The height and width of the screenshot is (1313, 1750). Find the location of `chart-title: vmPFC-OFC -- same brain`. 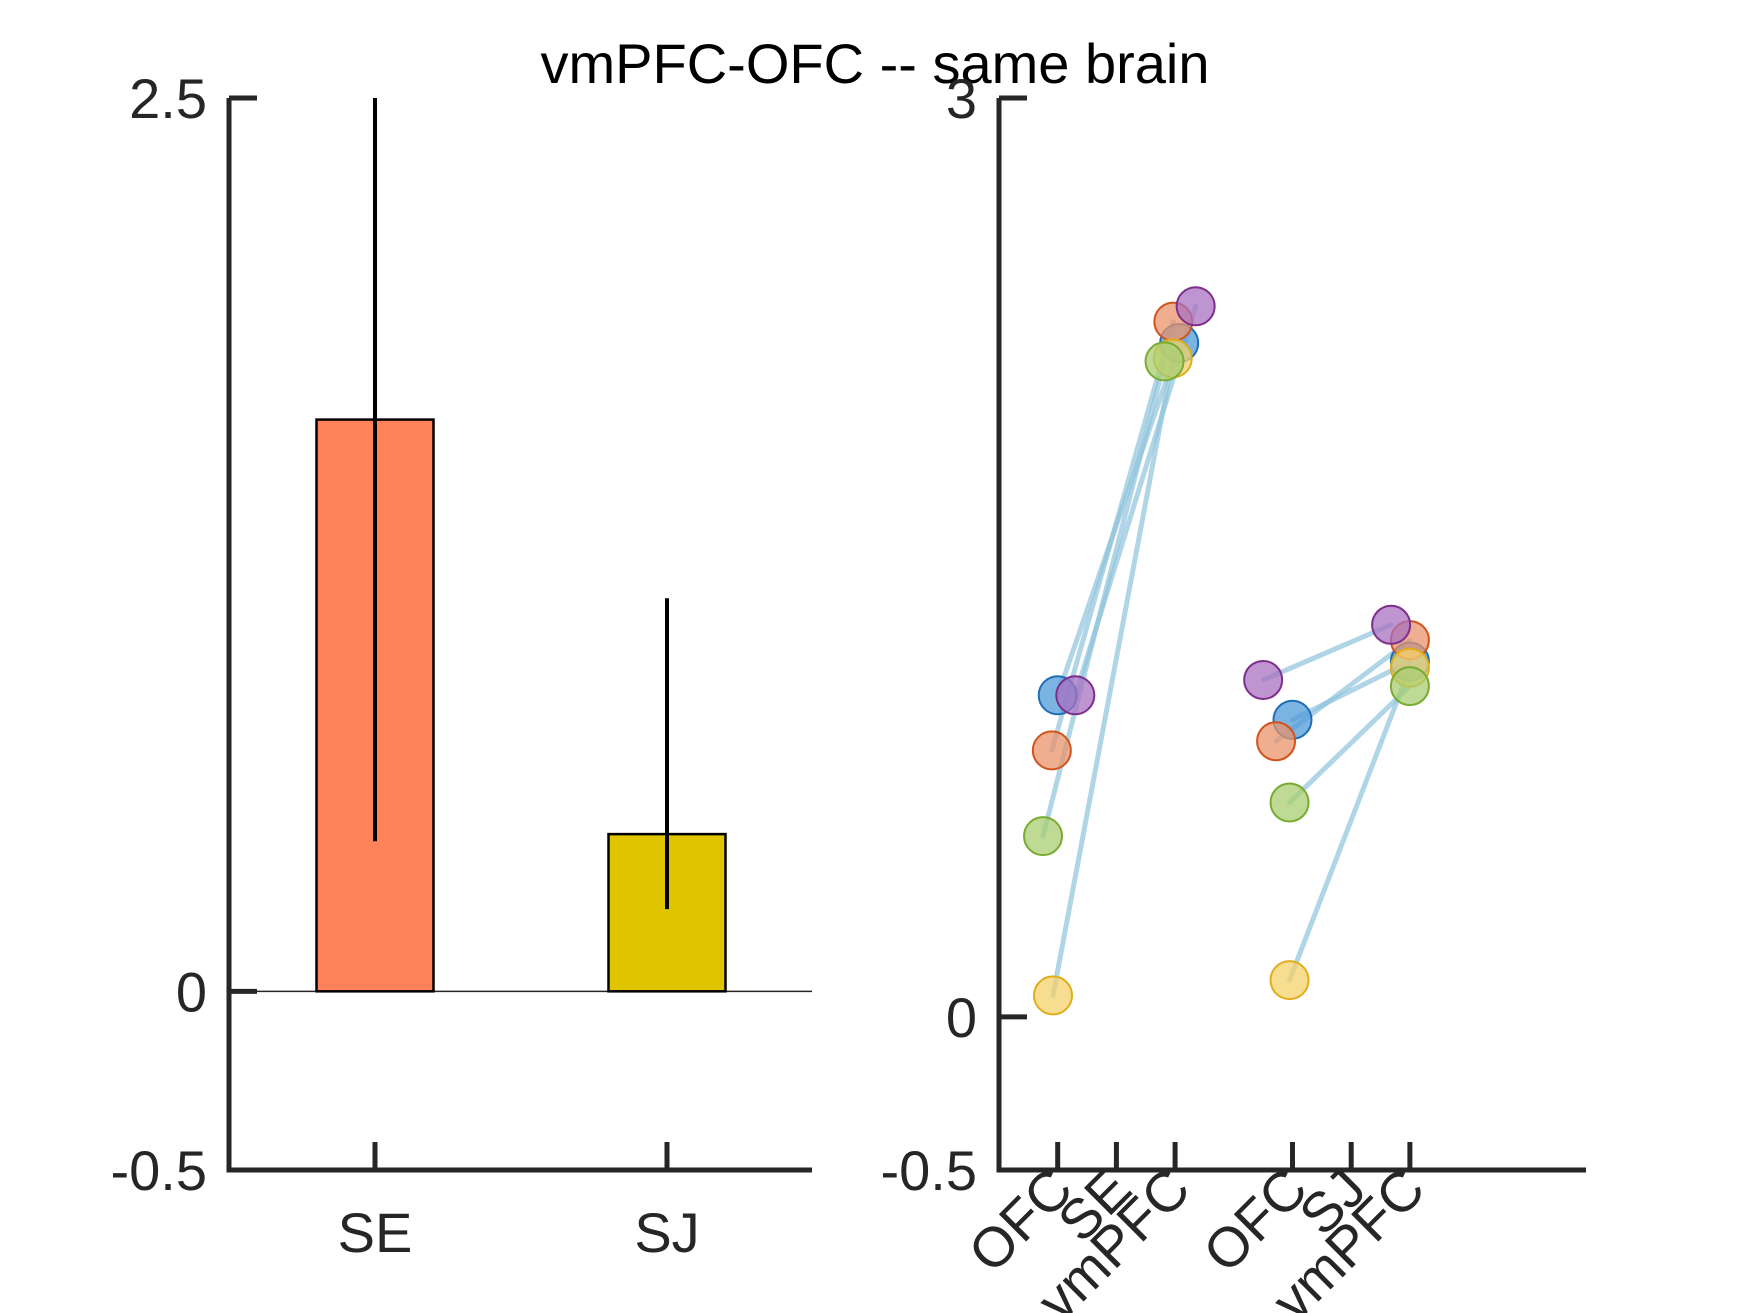

chart-title: vmPFC-OFC -- same brain is located at coordinates (875, 63).